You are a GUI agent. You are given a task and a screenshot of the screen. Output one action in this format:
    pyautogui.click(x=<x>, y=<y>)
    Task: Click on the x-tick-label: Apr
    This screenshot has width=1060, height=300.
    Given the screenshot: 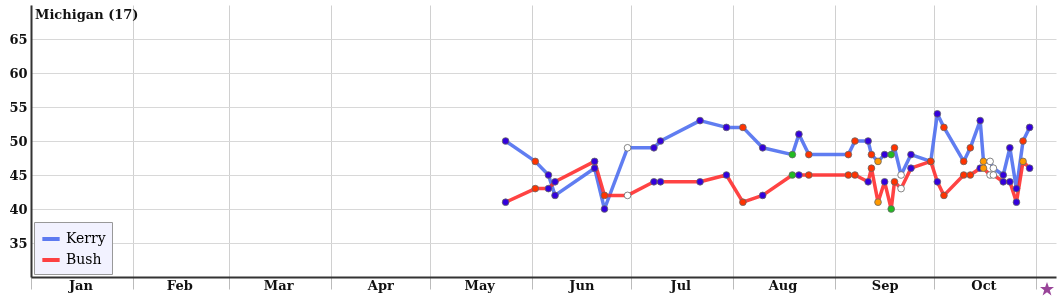 What is the action you would take?
    pyautogui.click(x=380, y=285)
    